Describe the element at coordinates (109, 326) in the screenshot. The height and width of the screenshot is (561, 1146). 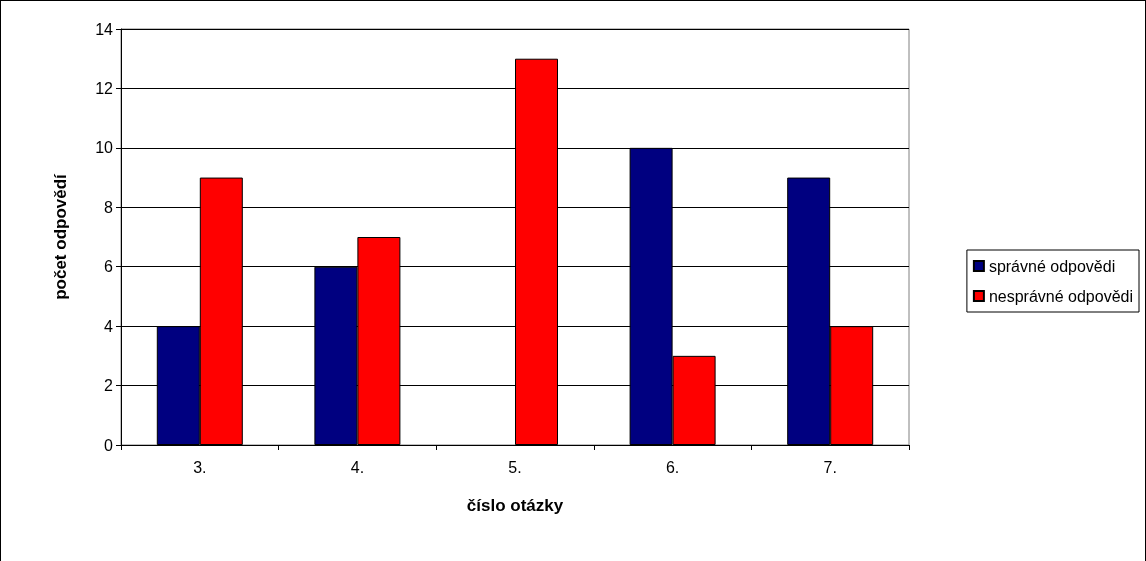
I see `y-tick-label: 4` at that location.